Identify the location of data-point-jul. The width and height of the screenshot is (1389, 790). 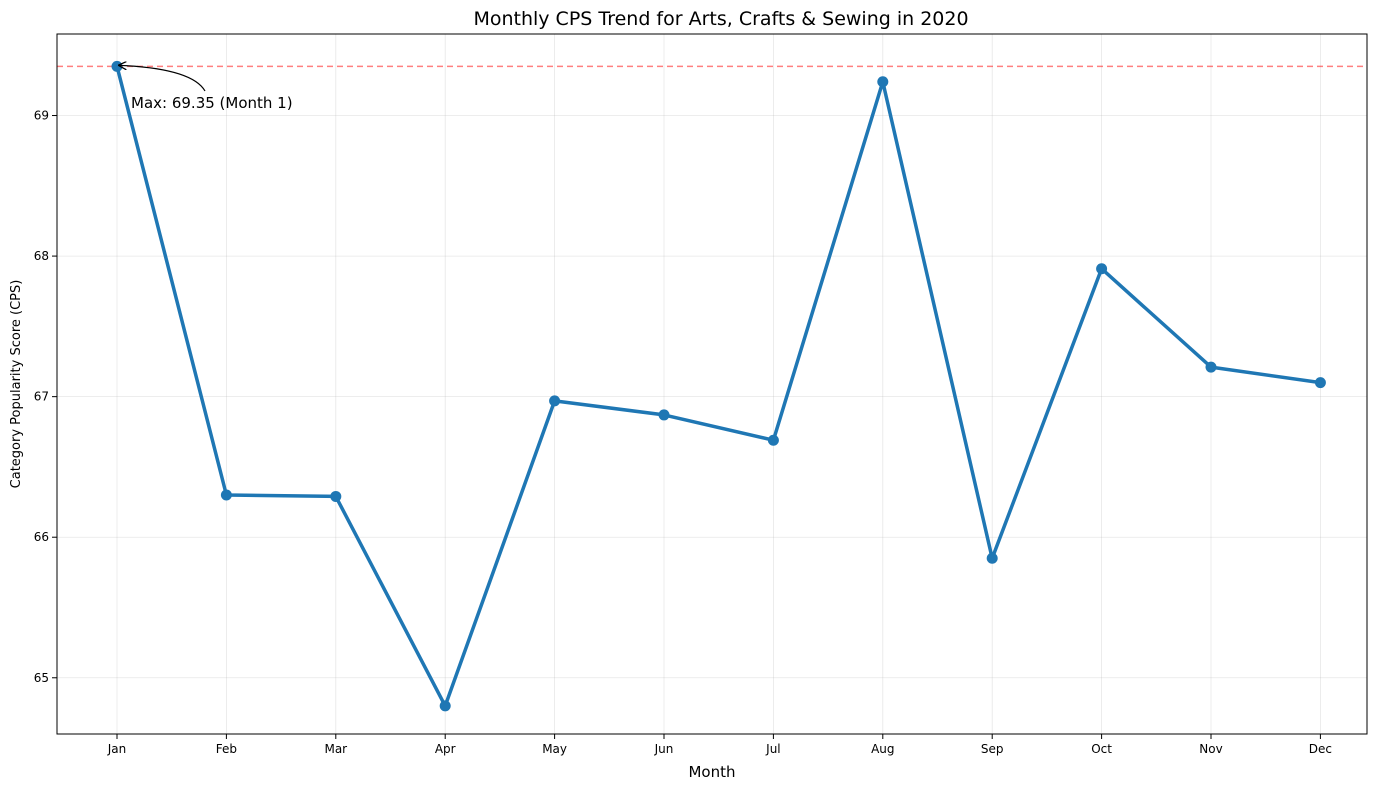
(773, 440).